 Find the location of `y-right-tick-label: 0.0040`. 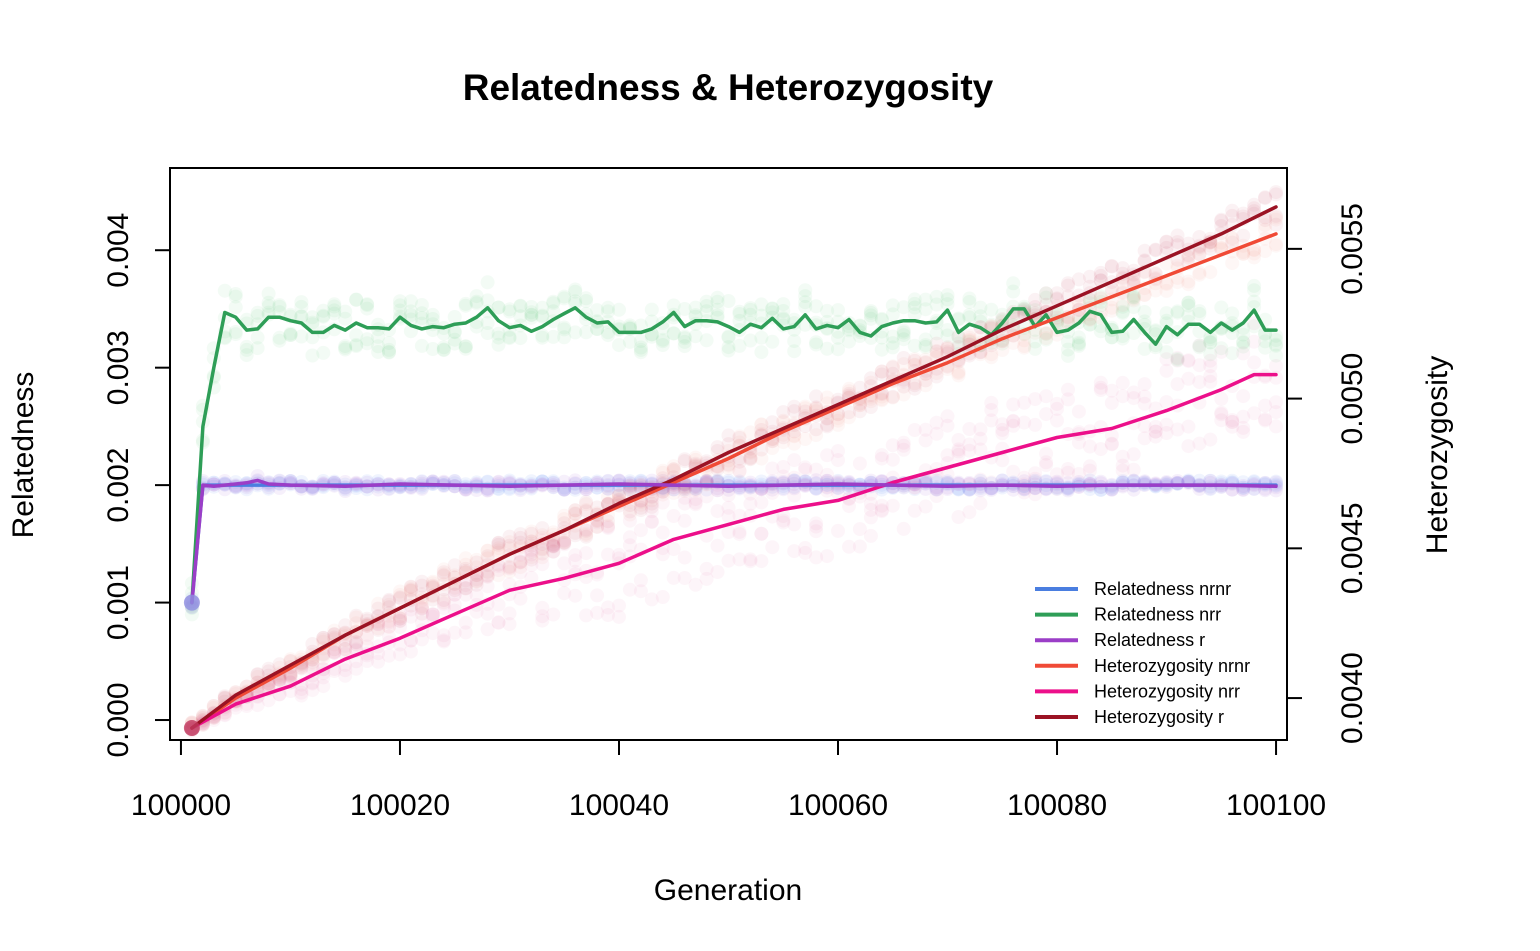

y-right-tick-label: 0.0040 is located at coordinates (1352, 698).